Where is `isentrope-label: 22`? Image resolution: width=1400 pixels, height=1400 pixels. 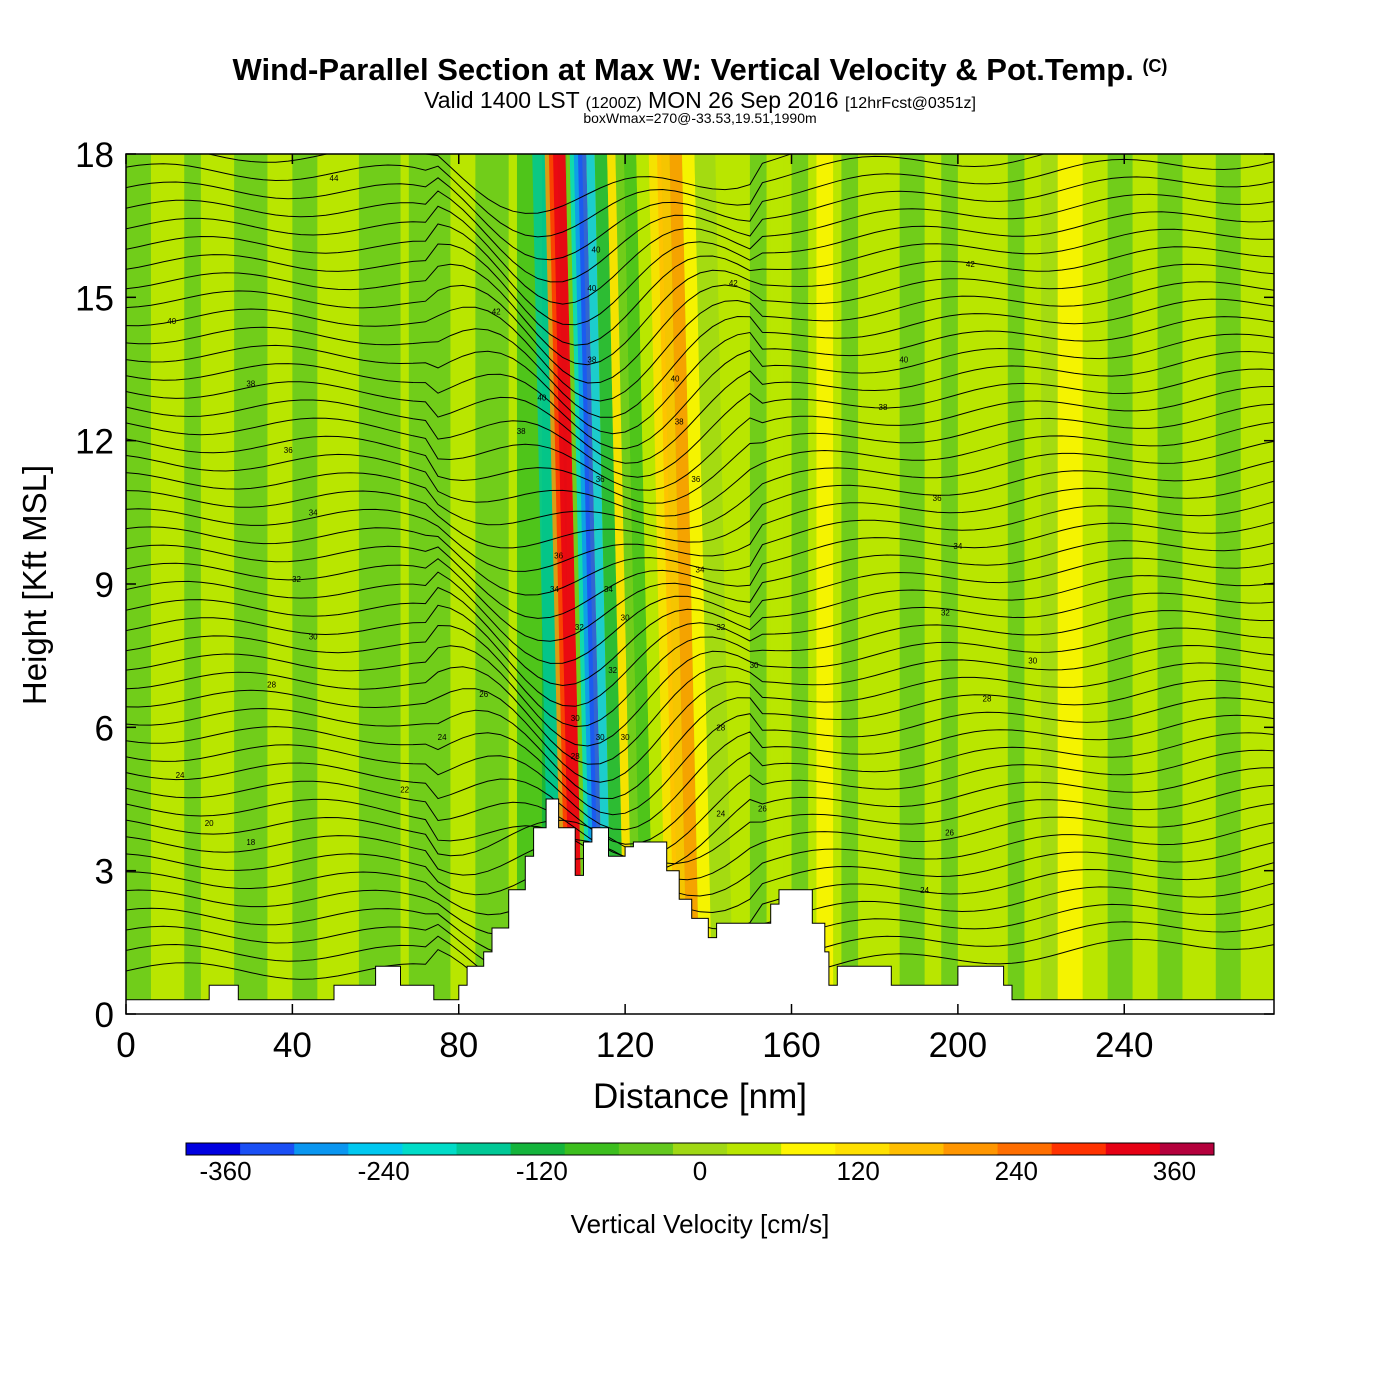 isentrope-label: 22 is located at coordinates (404, 789).